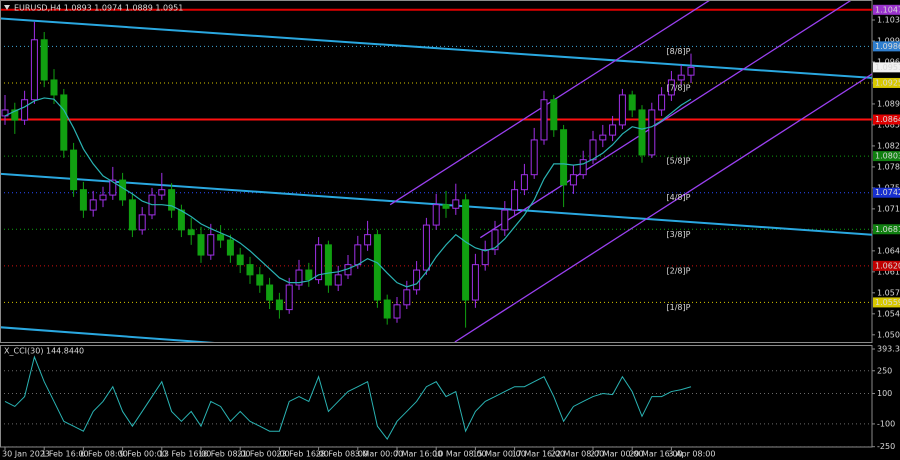 The width and height of the screenshot is (900, 460). Describe the element at coordinates (888, 124) in the screenshot. I see `y-tick-label: 1.0855` at that location.